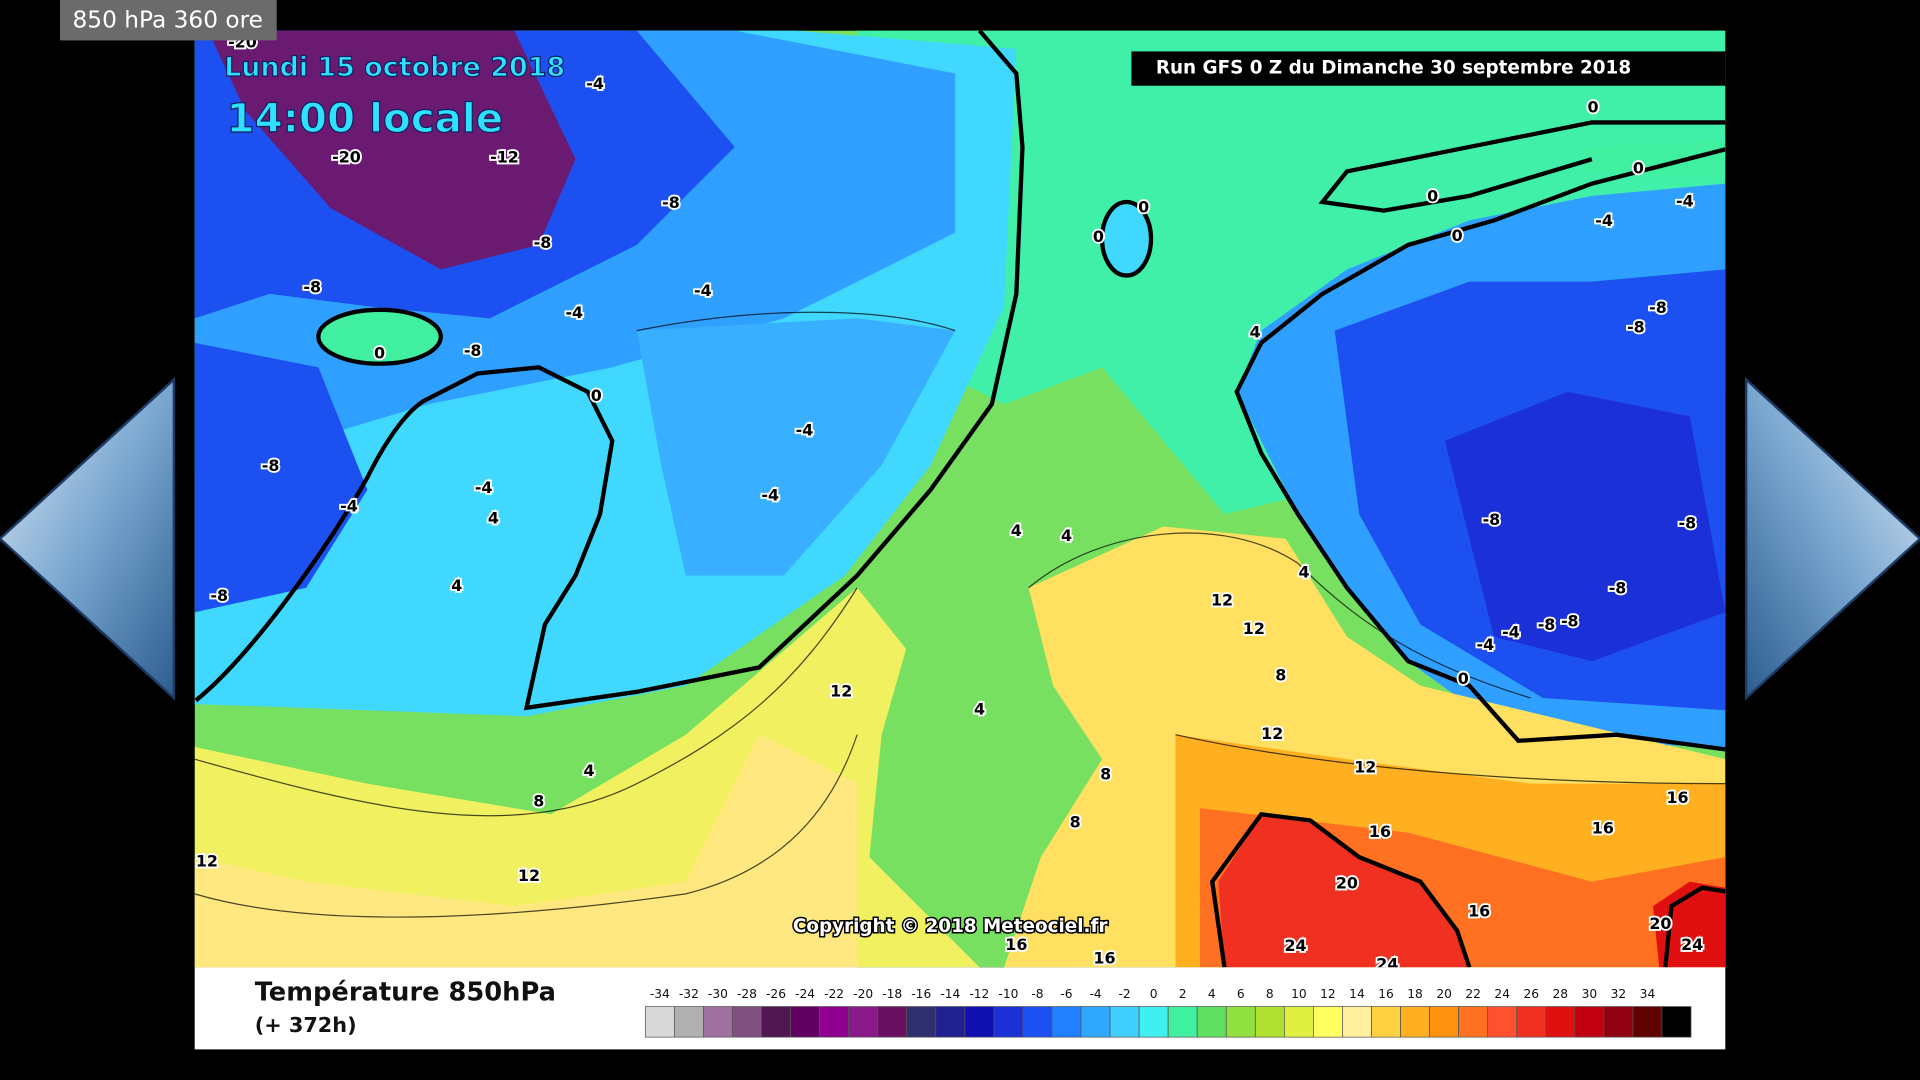 The height and width of the screenshot is (1080, 1920). I want to click on scale-label: 8, so click(1270, 994).